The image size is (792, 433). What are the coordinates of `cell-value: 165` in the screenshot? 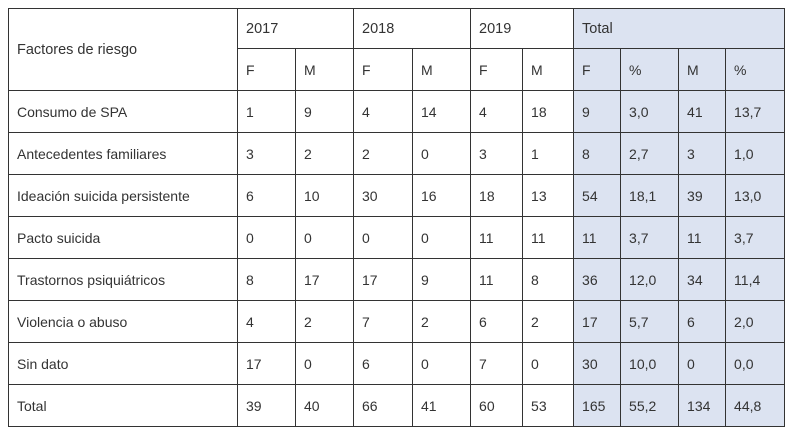 It's located at (597, 405).